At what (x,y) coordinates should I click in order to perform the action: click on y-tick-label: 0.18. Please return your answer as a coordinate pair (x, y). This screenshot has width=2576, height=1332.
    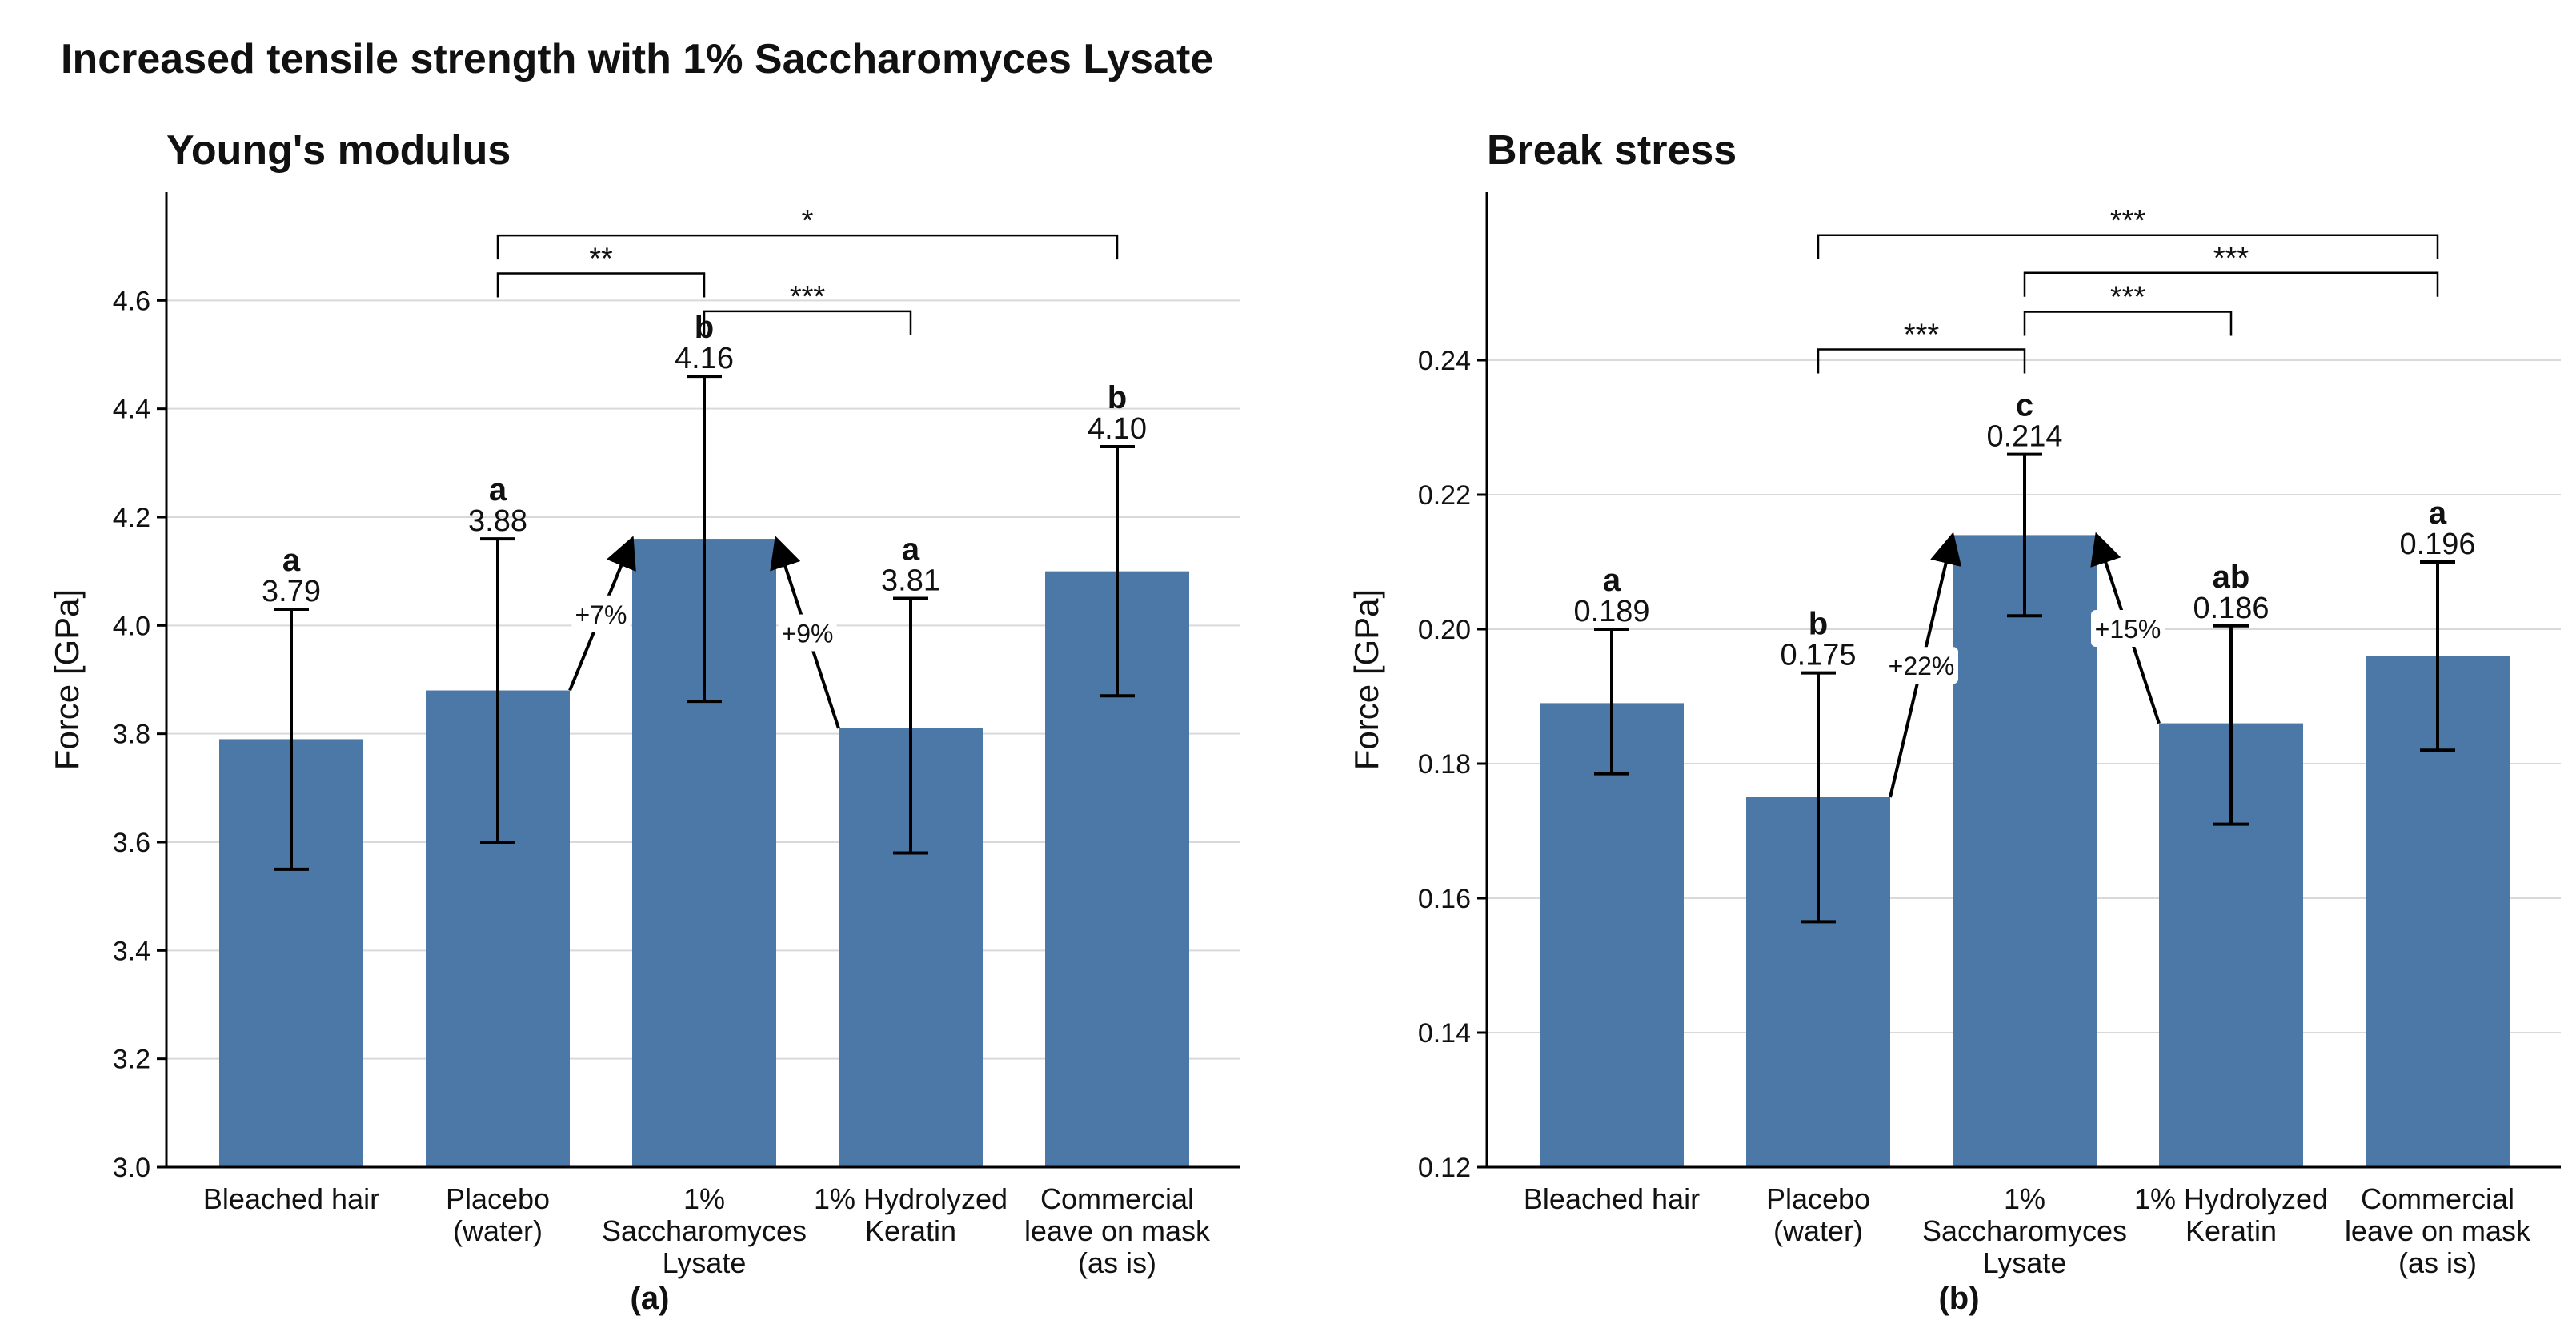
    Looking at the image, I should click on (1444, 765).